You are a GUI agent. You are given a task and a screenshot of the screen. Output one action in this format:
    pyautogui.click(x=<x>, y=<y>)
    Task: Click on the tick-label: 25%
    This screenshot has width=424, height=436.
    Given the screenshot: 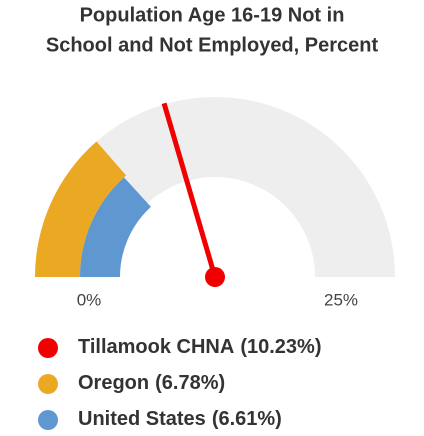 What is the action you would take?
    pyautogui.click(x=341, y=299)
    